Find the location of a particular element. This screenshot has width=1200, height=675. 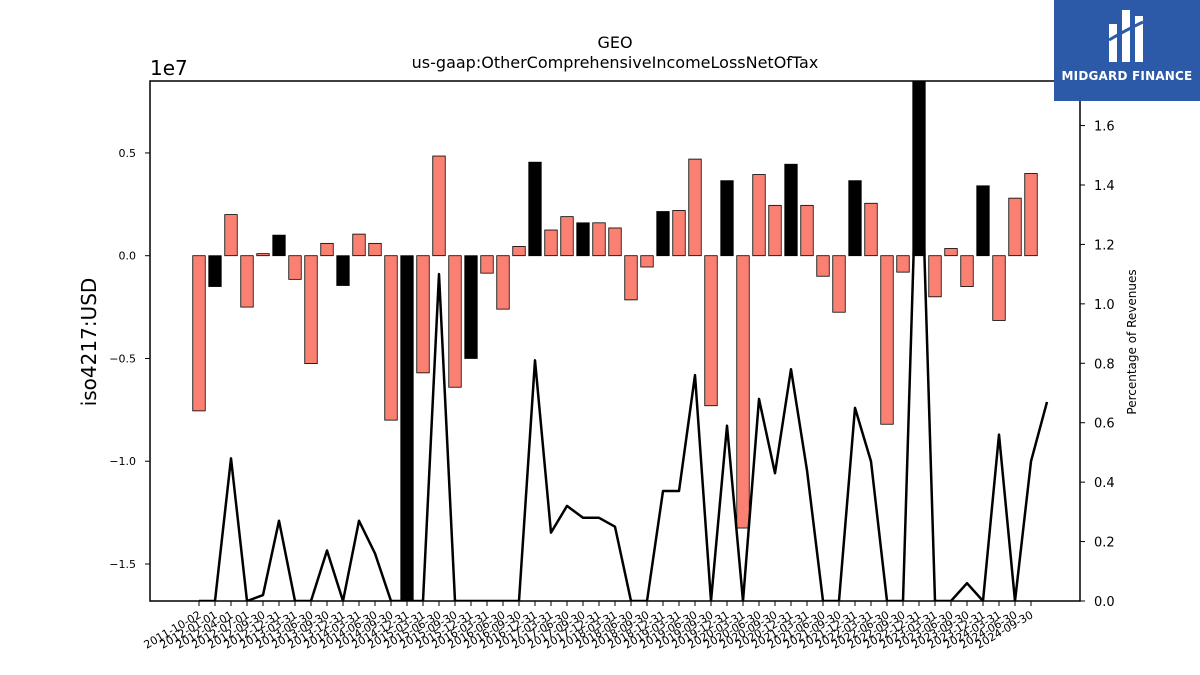

y2-tick-label: 0.8 is located at coordinates (1104, 364).